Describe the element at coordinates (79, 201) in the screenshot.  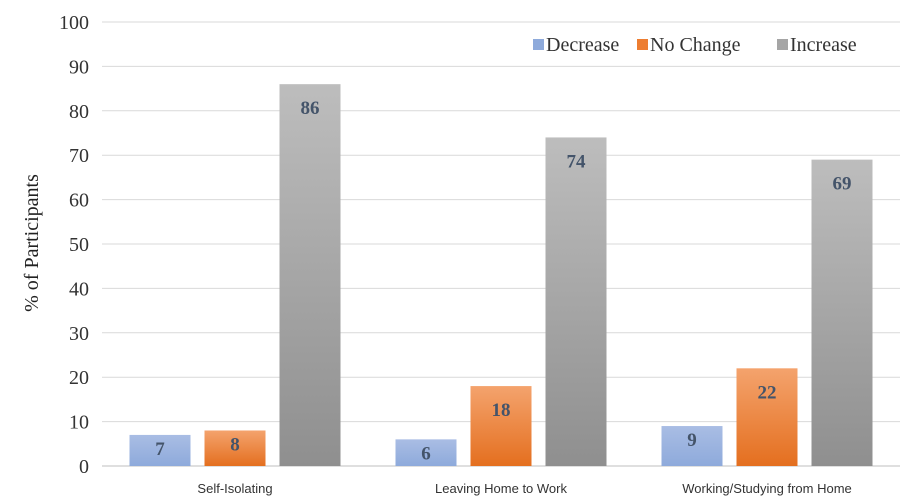
I see `y-tick-label: 60` at that location.